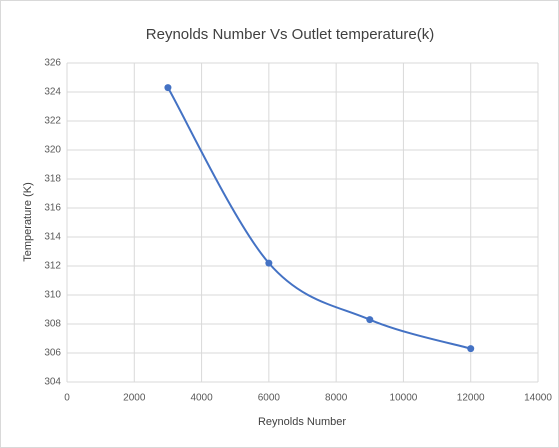 This screenshot has width=559, height=448. Describe the element at coordinates (52, 237) in the screenshot. I see `y-tick-label: 314` at that location.